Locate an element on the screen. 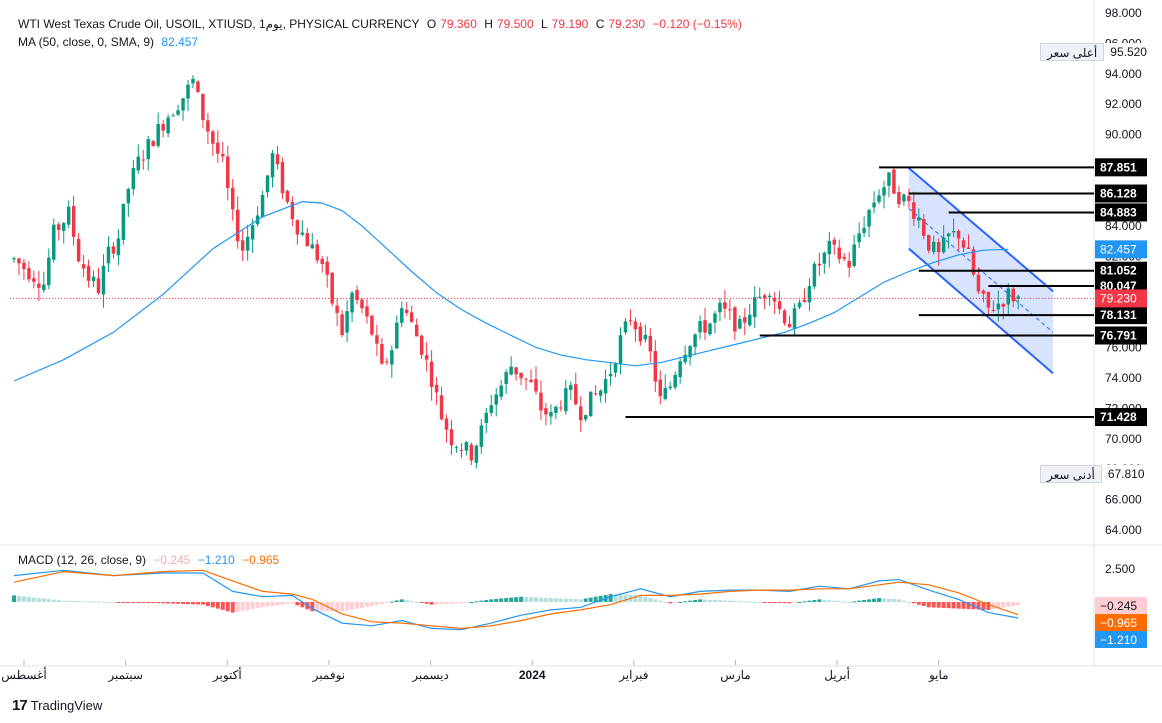  y-tick-label: 90.000 is located at coordinates (1123, 135).